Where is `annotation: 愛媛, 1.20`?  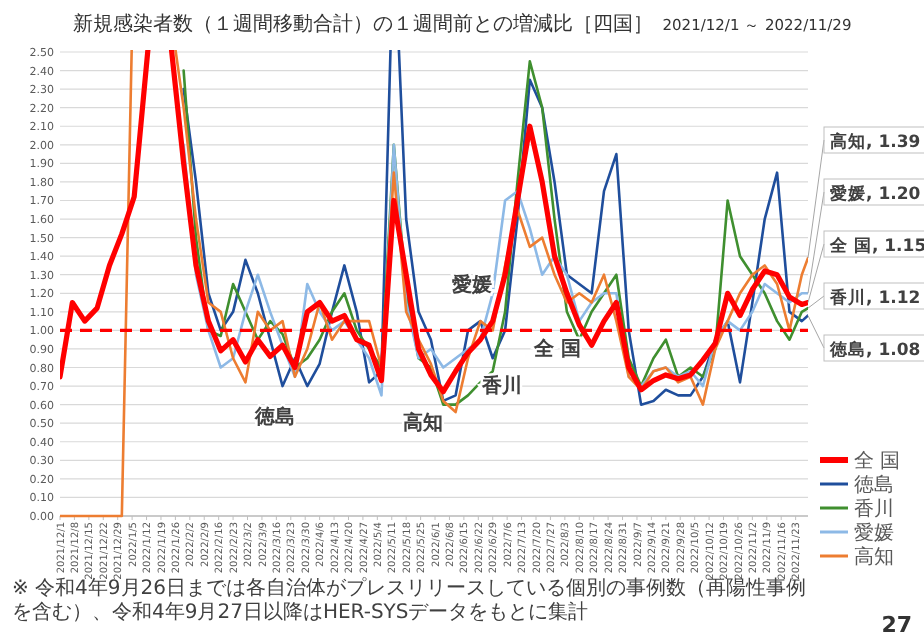
annotation: 愛媛, 1.20 is located at coordinates (875, 194).